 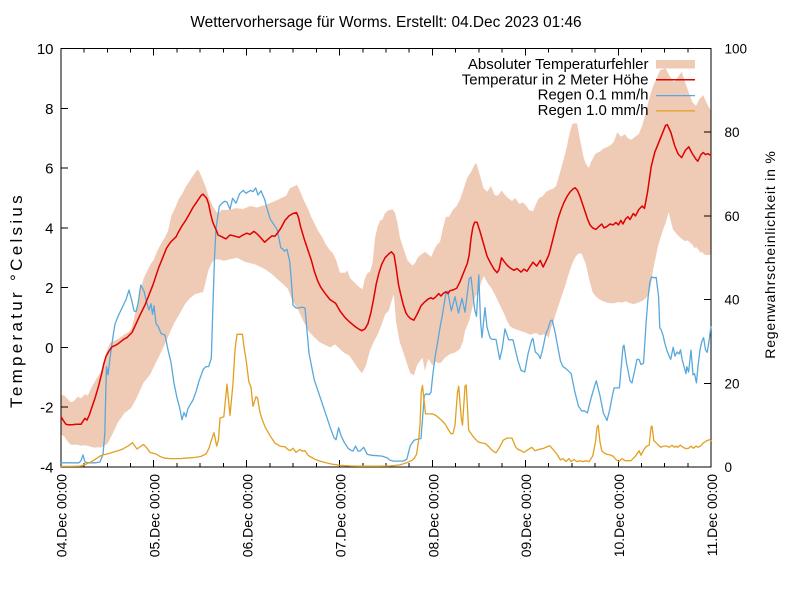 I want to click on svg-text: 80, so click(x=732, y=132).